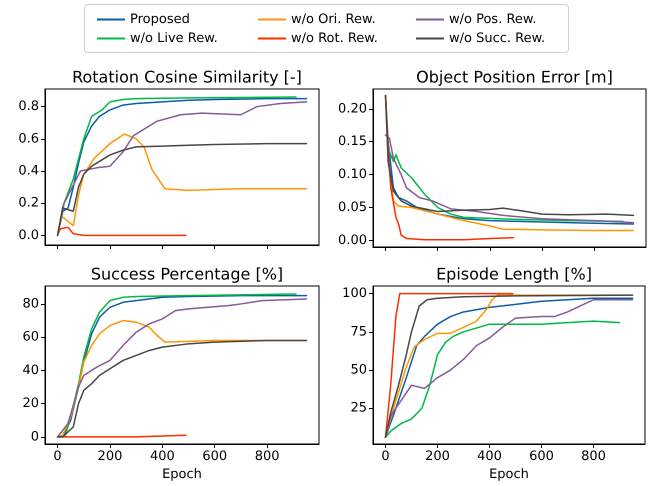 The image size is (654, 486). I want to click on y-tick-label: 75, so click(358, 332).